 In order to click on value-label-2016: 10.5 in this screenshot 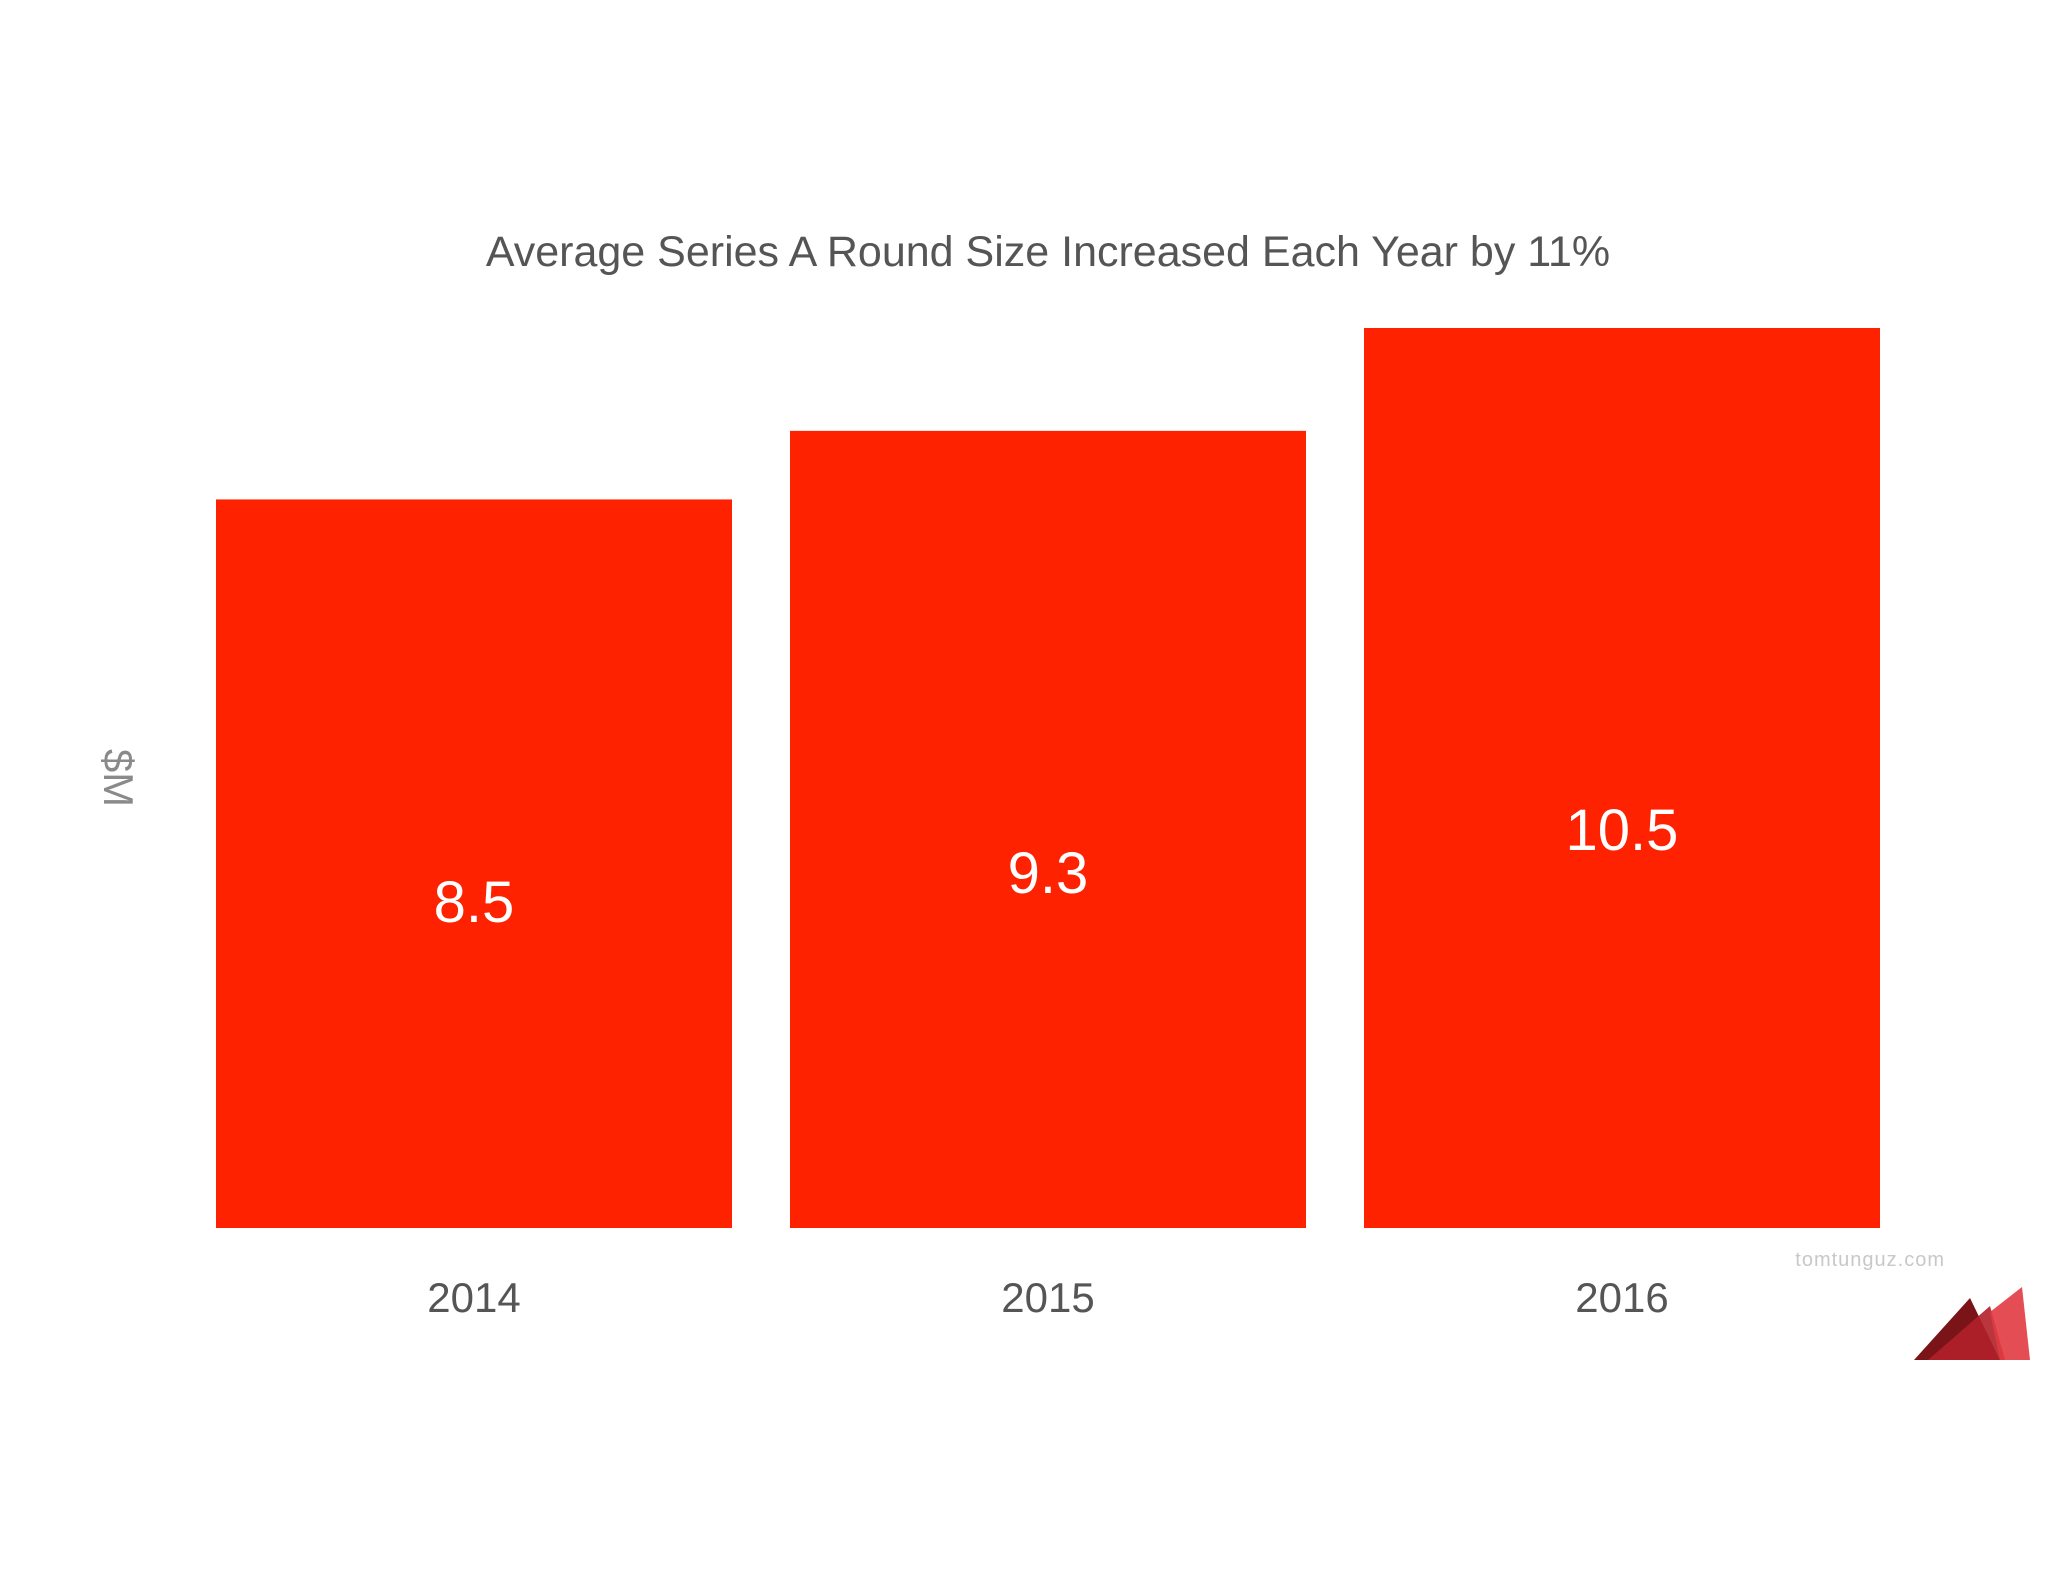, I will do `click(1622, 830)`.